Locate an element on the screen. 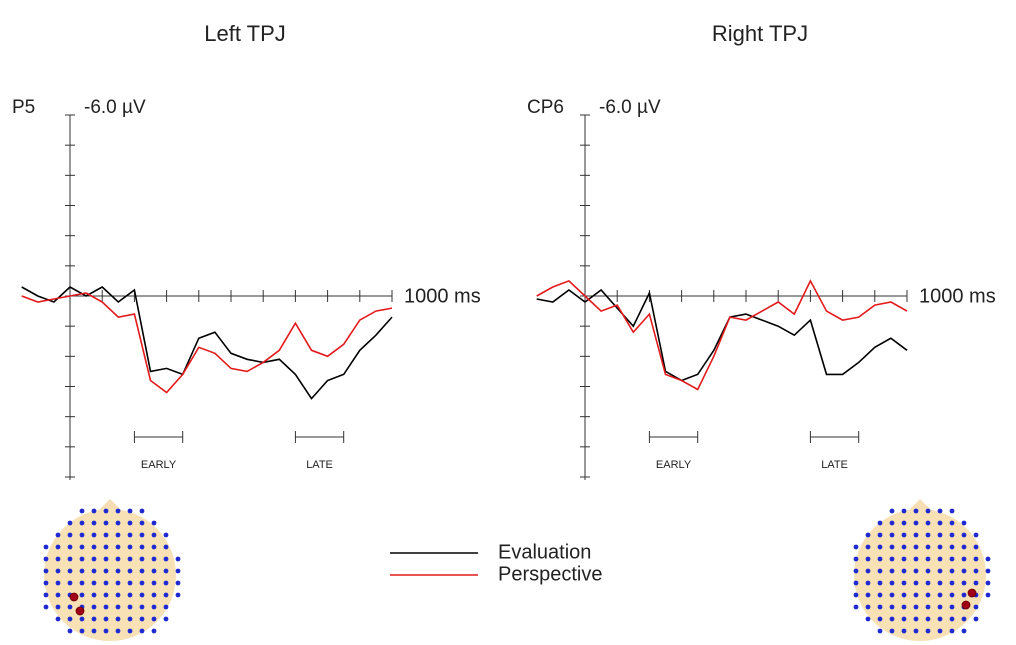 This screenshot has height=645, width=1016. time-window is located at coordinates (319, 437).